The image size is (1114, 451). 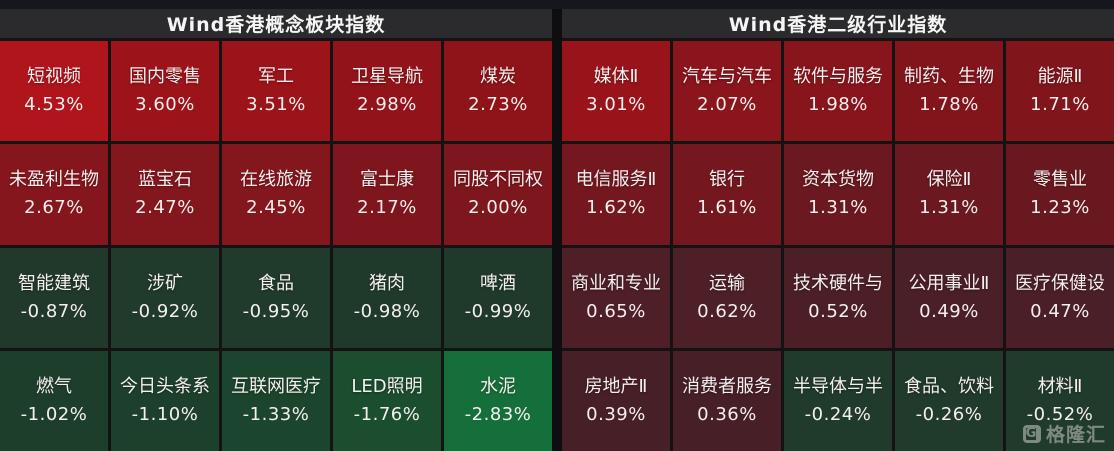 What do you see at coordinates (54, 386) in the screenshot?
I see `sector-name: 燃气` at bounding box center [54, 386].